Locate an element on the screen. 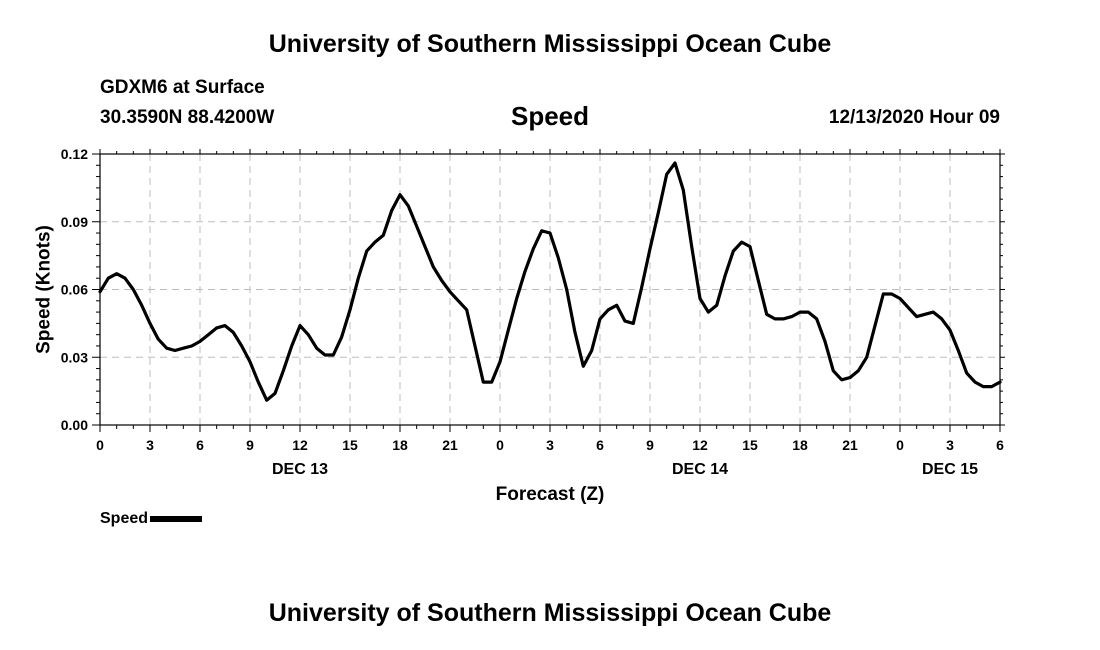  date-label: DEC 14 is located at coordinates (700, 469).